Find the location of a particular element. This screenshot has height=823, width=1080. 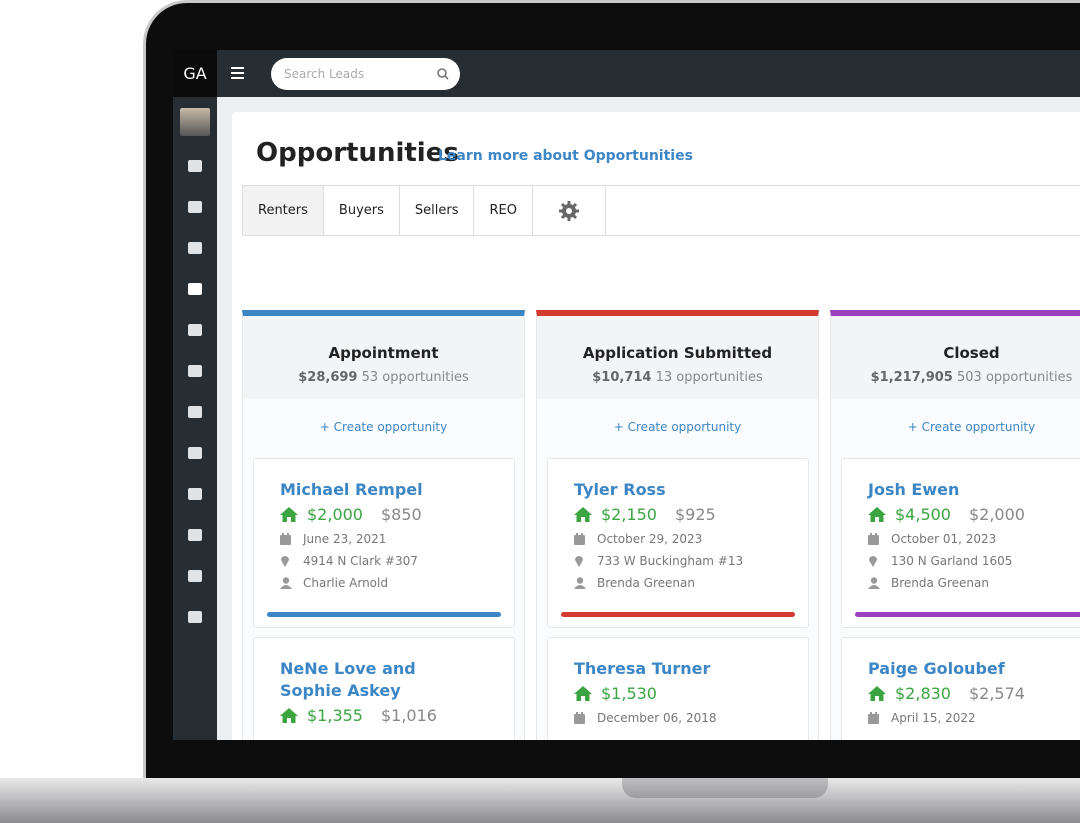

agent: Brenda Greenan is located at coordinates (940, 583).